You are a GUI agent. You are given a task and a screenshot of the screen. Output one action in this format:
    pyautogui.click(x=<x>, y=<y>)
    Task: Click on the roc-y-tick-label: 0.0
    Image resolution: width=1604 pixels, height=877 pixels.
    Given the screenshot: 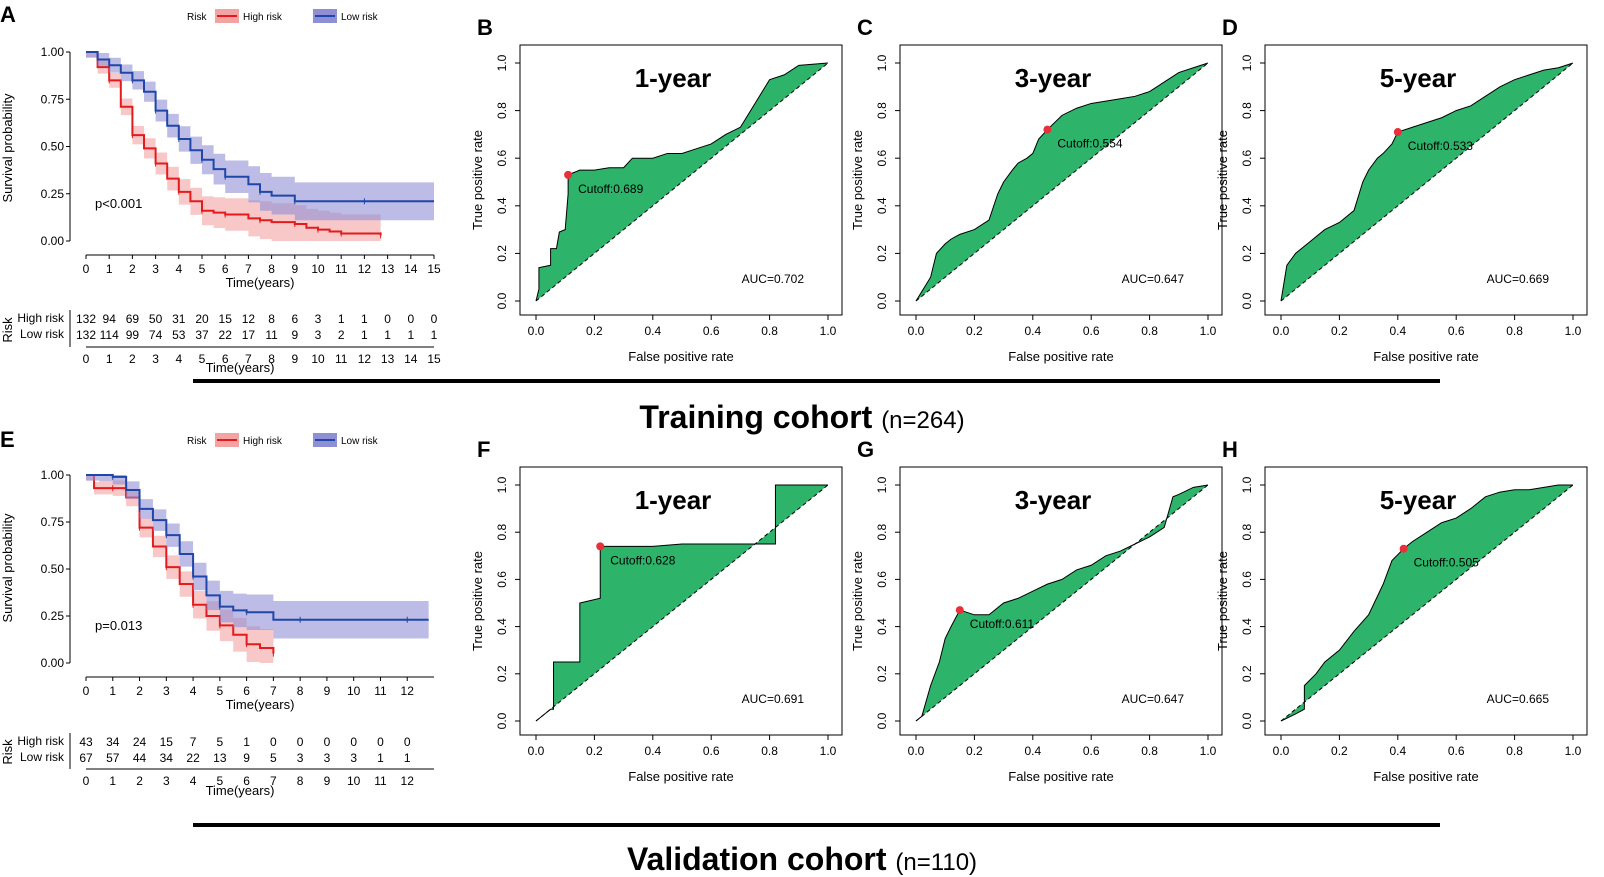 What is the action you would take?
    pyautogui.click(x=1247, y=720)
    